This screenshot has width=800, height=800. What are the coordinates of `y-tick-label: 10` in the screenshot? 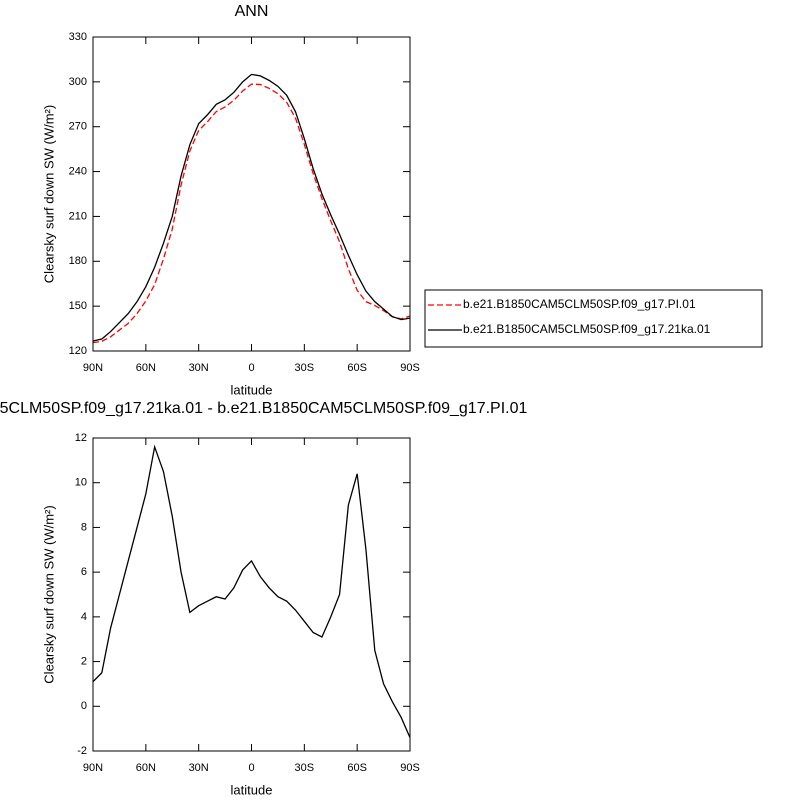 It's located at (81, 483).